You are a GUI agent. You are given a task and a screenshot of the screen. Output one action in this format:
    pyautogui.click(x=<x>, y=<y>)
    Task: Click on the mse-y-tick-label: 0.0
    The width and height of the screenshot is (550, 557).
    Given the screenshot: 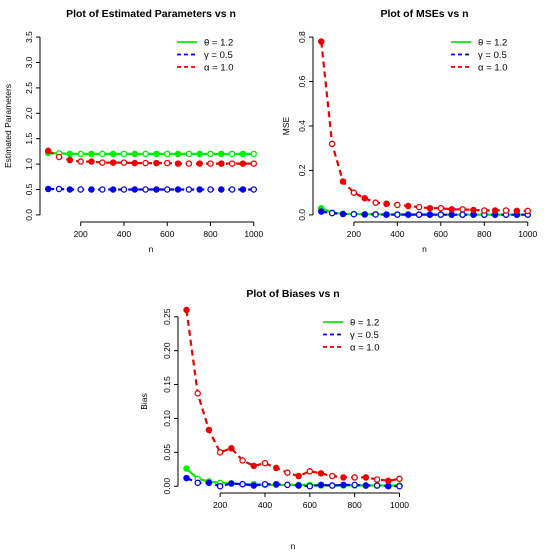 What is the action you would take?
    pyautogui.click(x=302, y=215)
    